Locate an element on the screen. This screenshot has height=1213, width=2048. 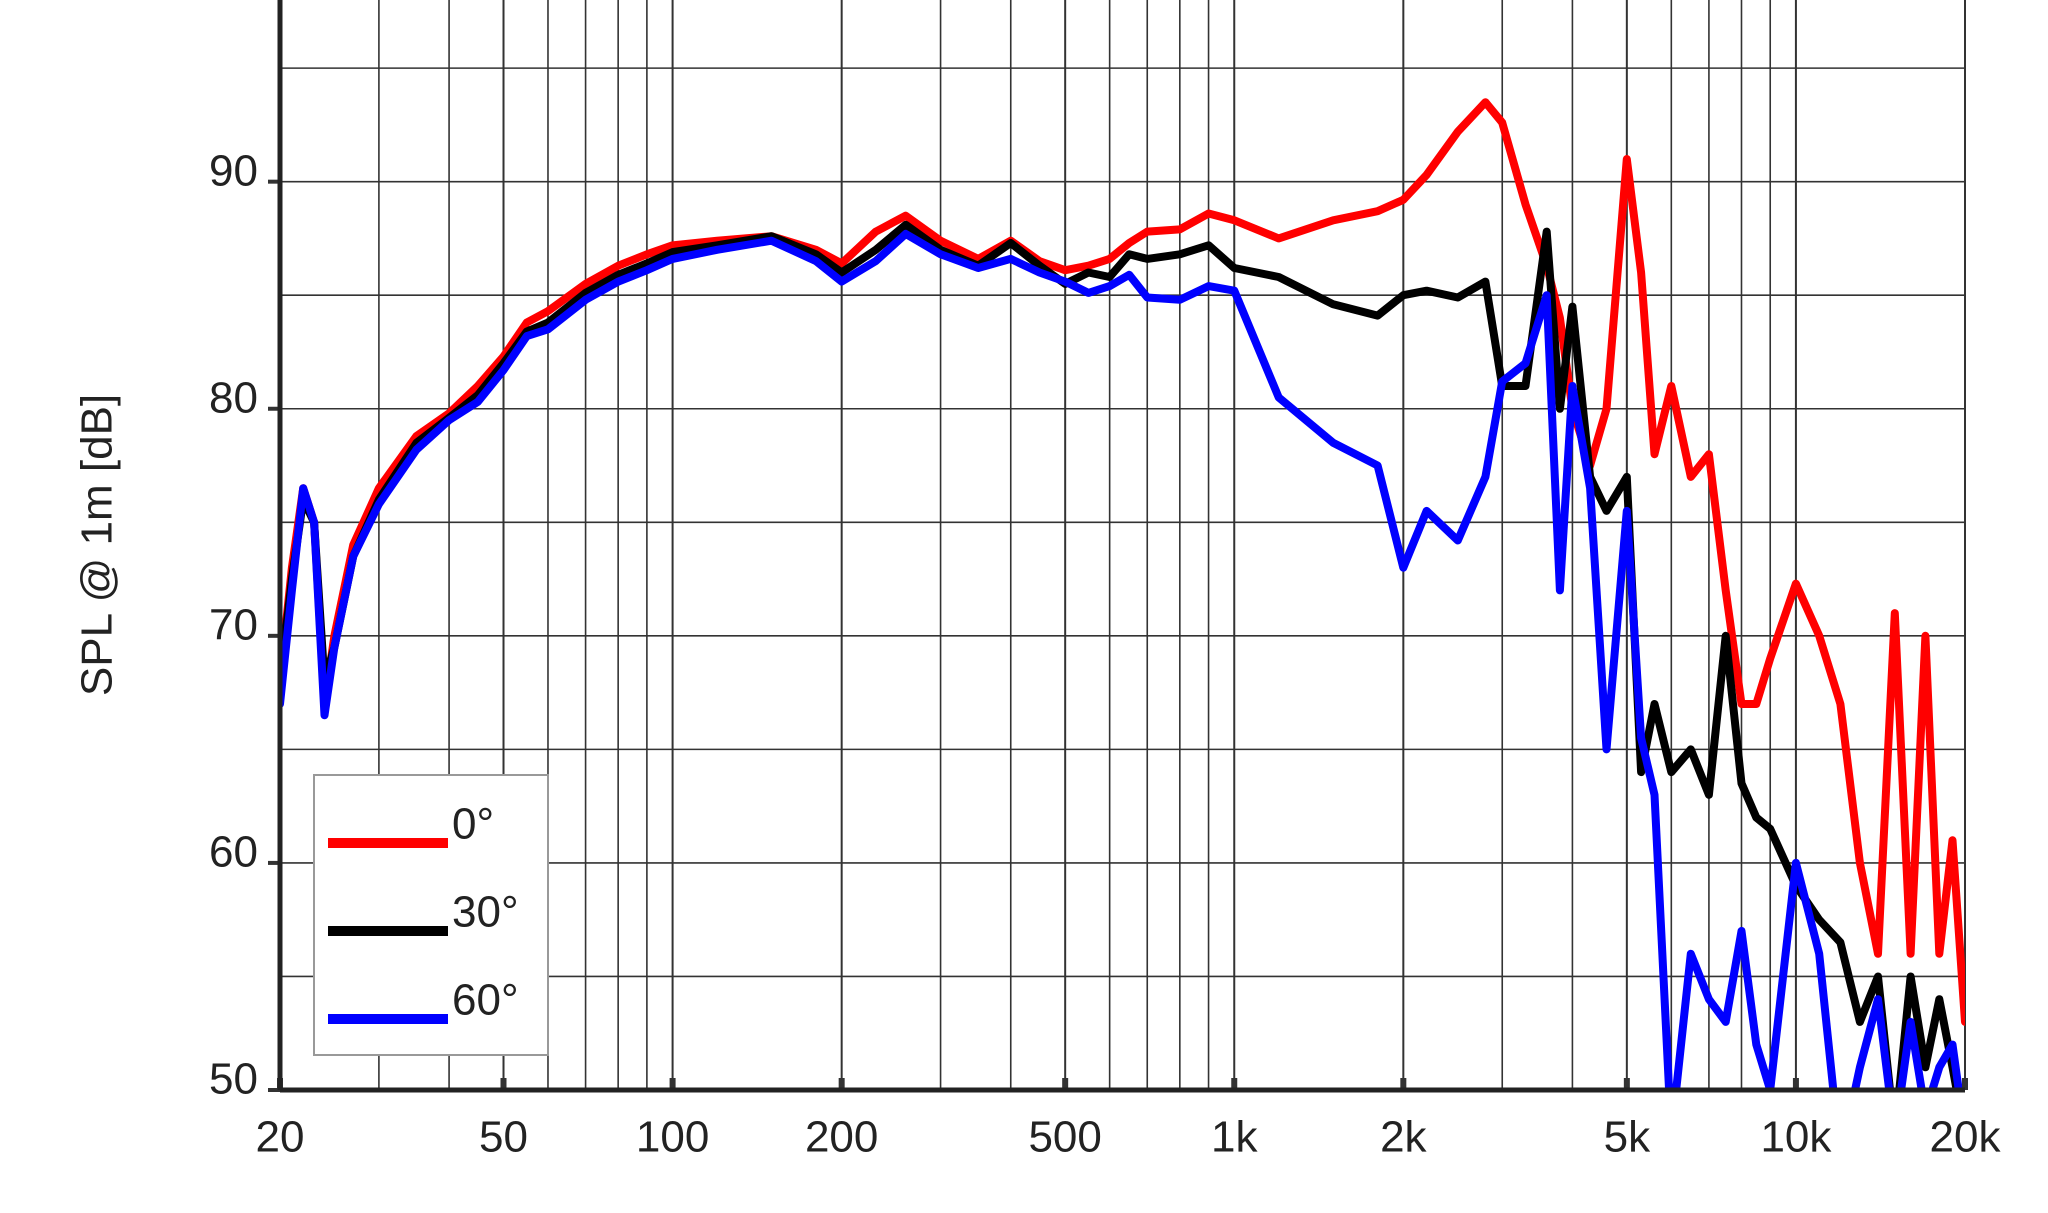
legend: 0° 30° 60° is located at coordinates (431, 915).